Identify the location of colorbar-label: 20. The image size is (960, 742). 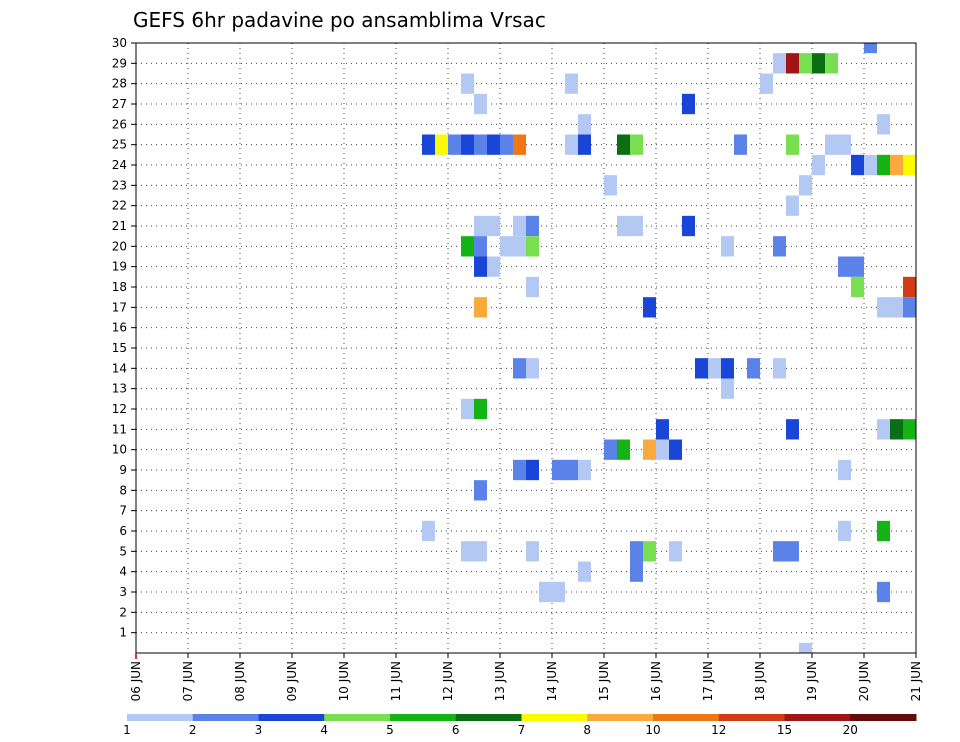
(850, 730).